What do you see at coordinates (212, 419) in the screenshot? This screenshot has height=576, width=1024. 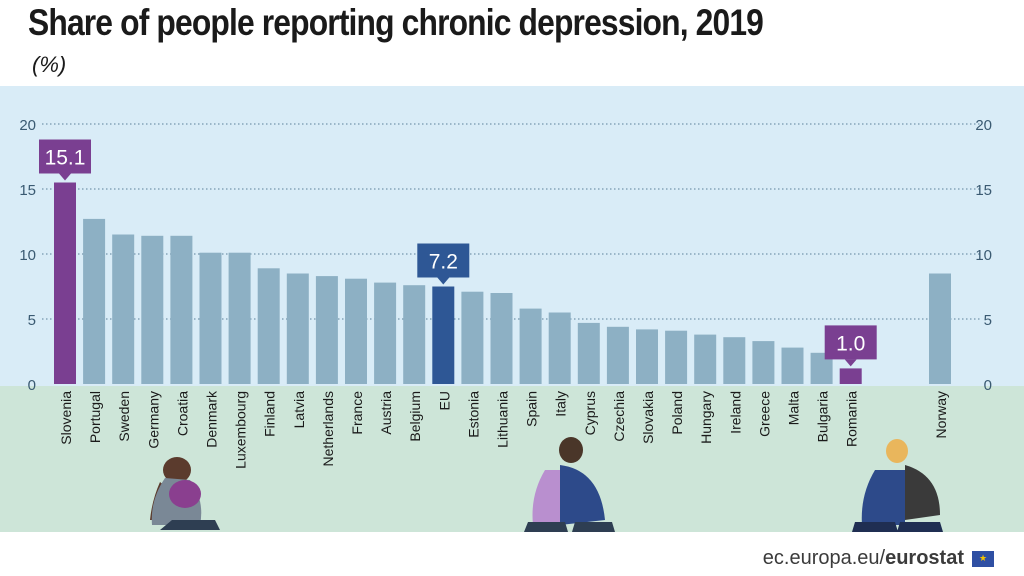 I see `category-label: Denmark` at bounding box center [212, 419].